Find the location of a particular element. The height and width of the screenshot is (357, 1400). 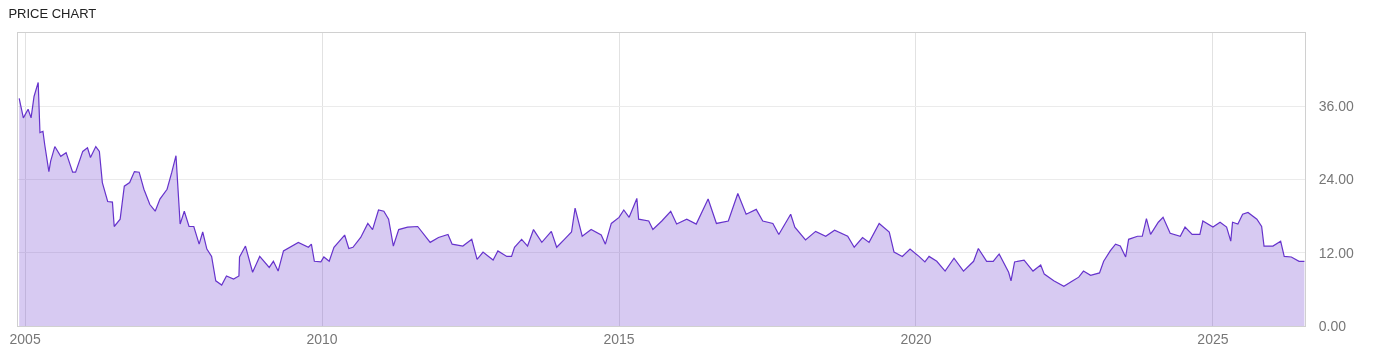

y-tick-label: 36.00 is located at coordinates (1336, 106).